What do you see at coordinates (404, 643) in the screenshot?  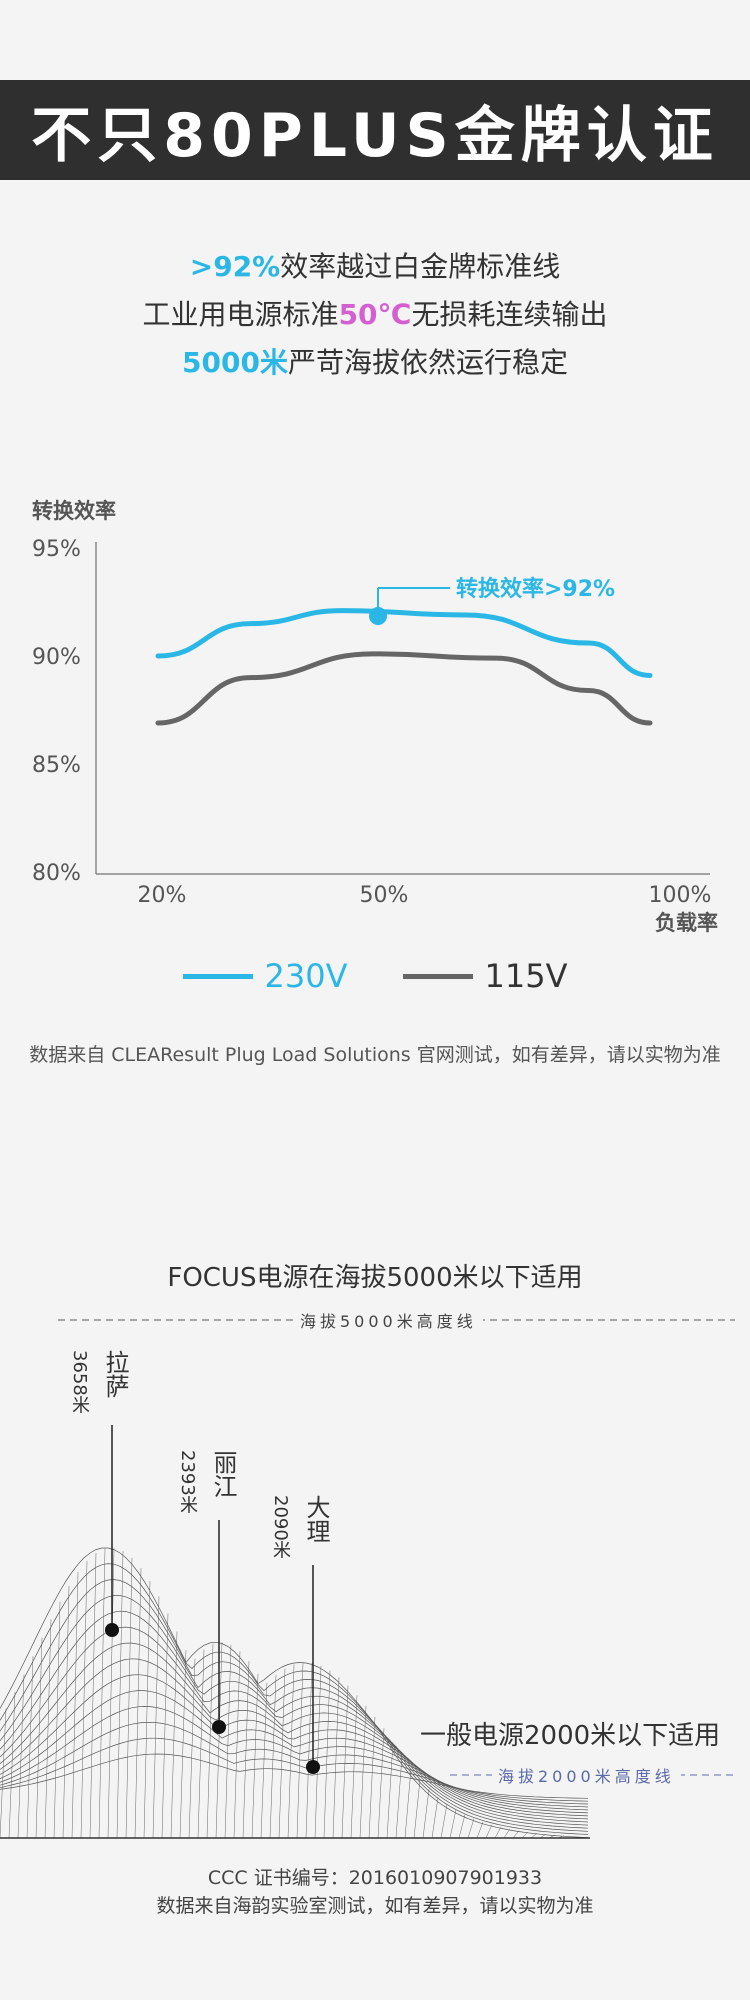 I see `series-line-230v` at bounding box center [404, 643].